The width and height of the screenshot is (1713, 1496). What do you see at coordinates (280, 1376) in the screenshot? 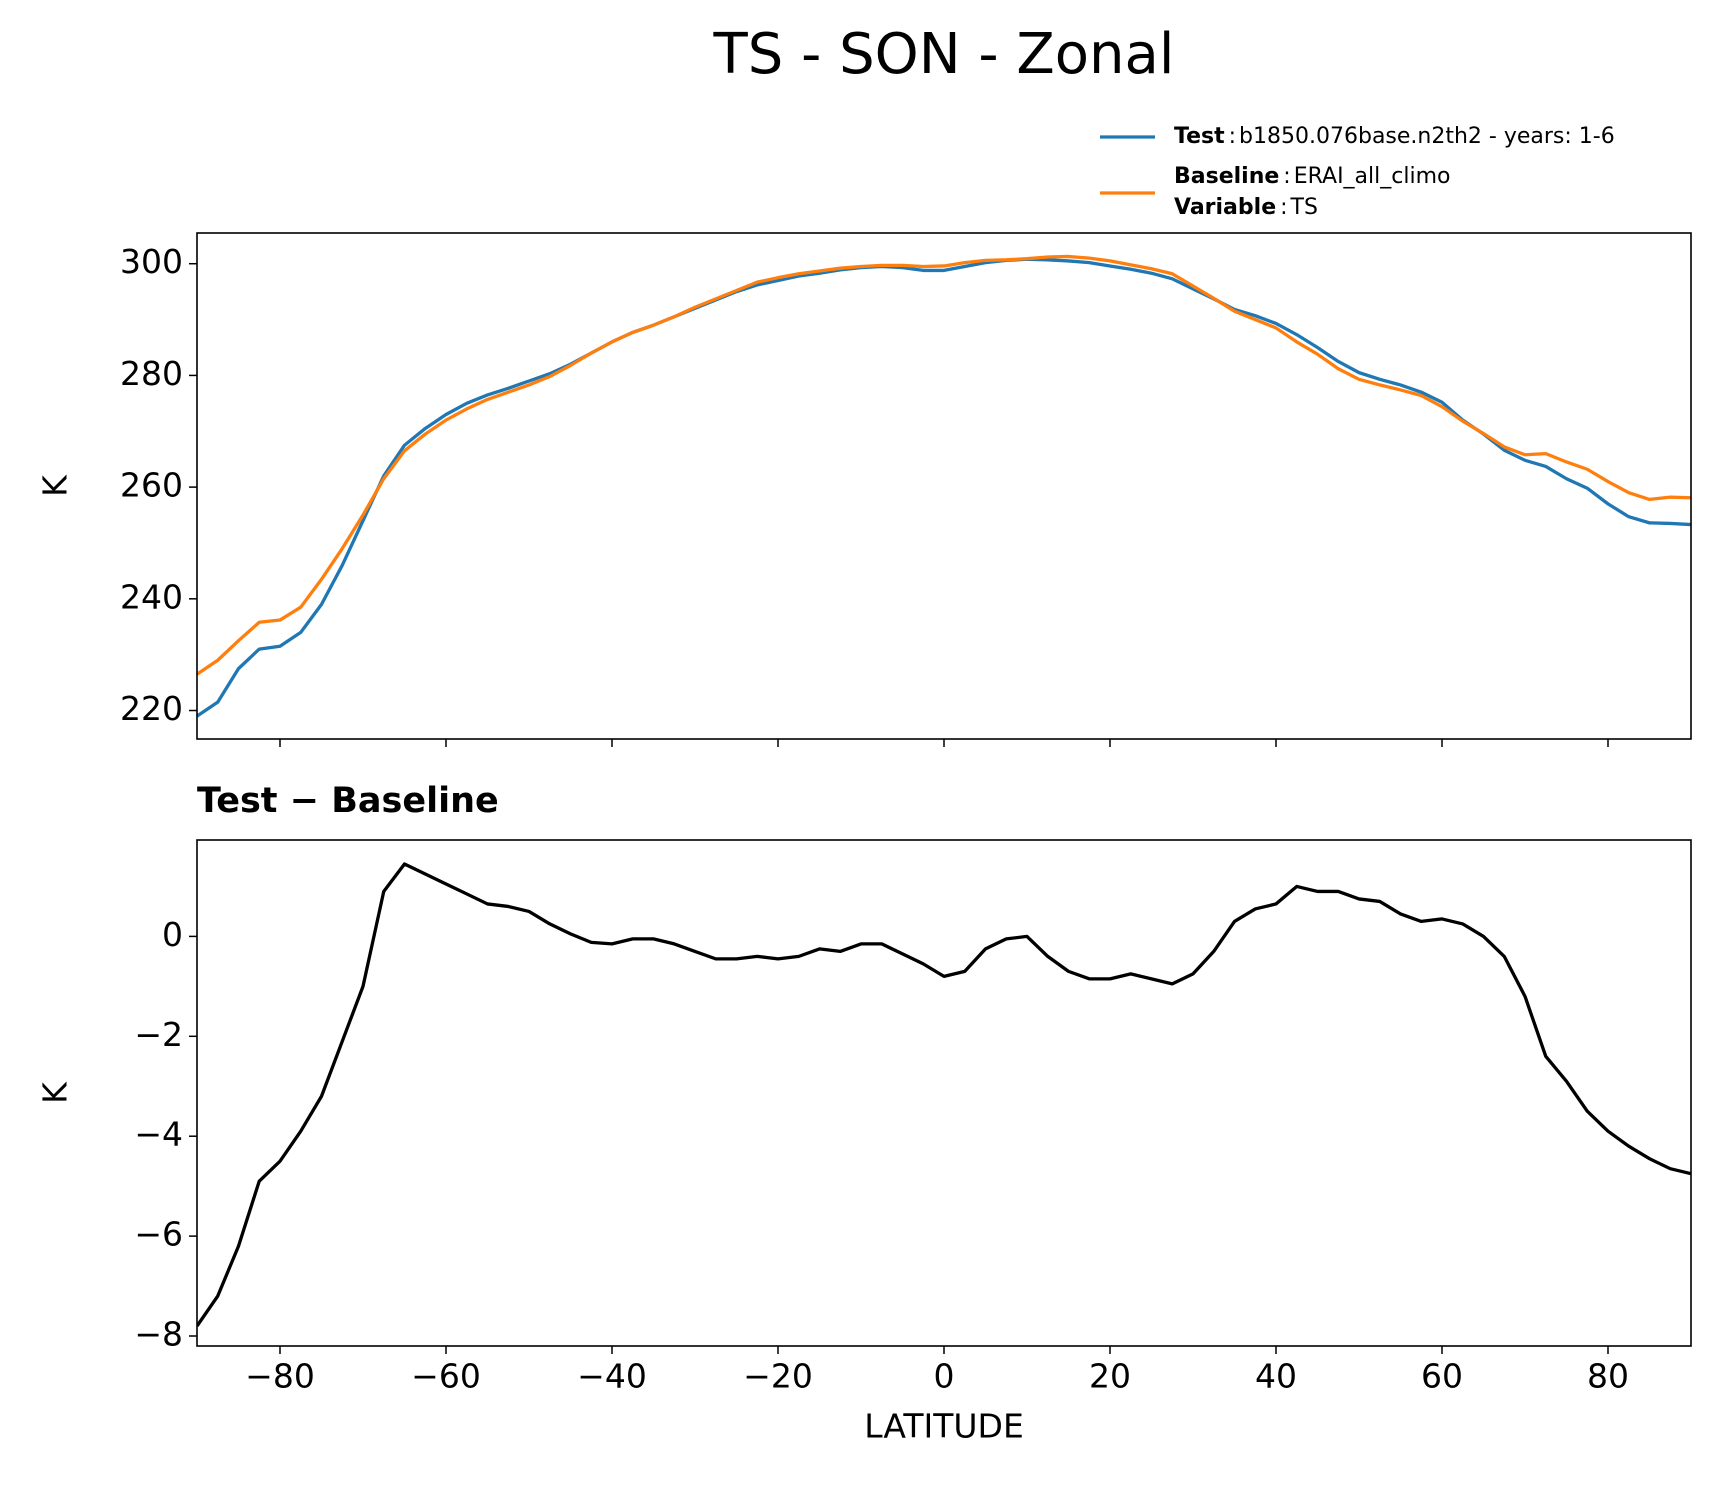
I see `x-tick-label: −80` at bounding box center [280, 1376].